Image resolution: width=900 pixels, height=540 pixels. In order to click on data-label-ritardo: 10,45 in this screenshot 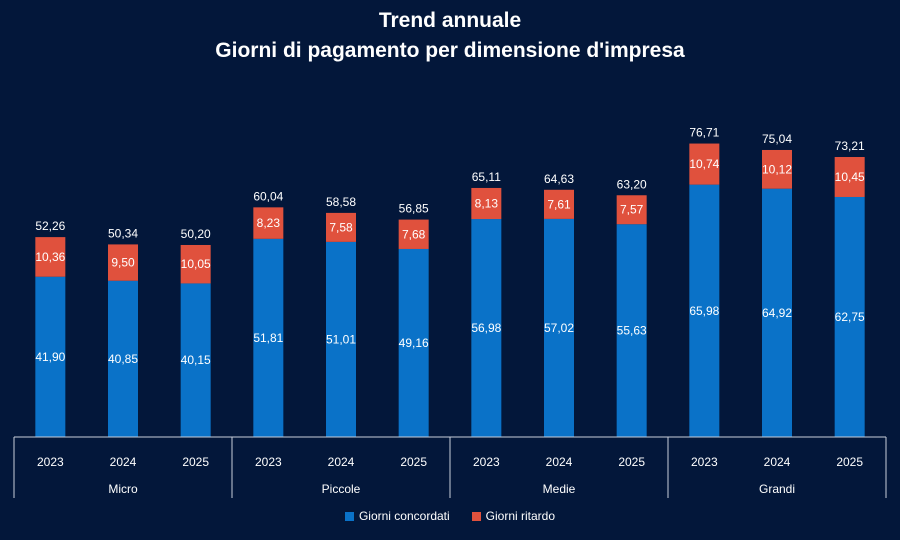, I will do `click(850, 177)`.